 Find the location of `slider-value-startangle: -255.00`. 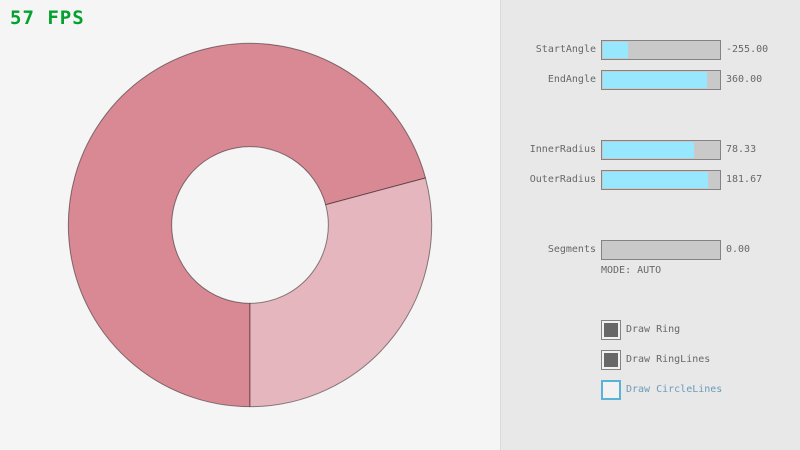

slider-value-startangle: -255.00 is located at coordinates (747, 49).